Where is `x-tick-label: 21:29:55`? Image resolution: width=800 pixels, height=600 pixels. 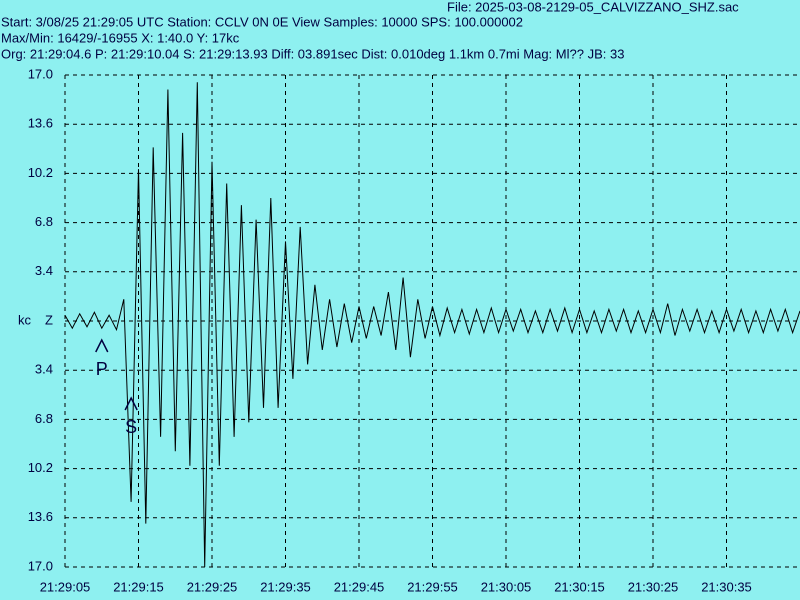 x-tick-label: 21:29:55 is located at coordinates (432, 586).